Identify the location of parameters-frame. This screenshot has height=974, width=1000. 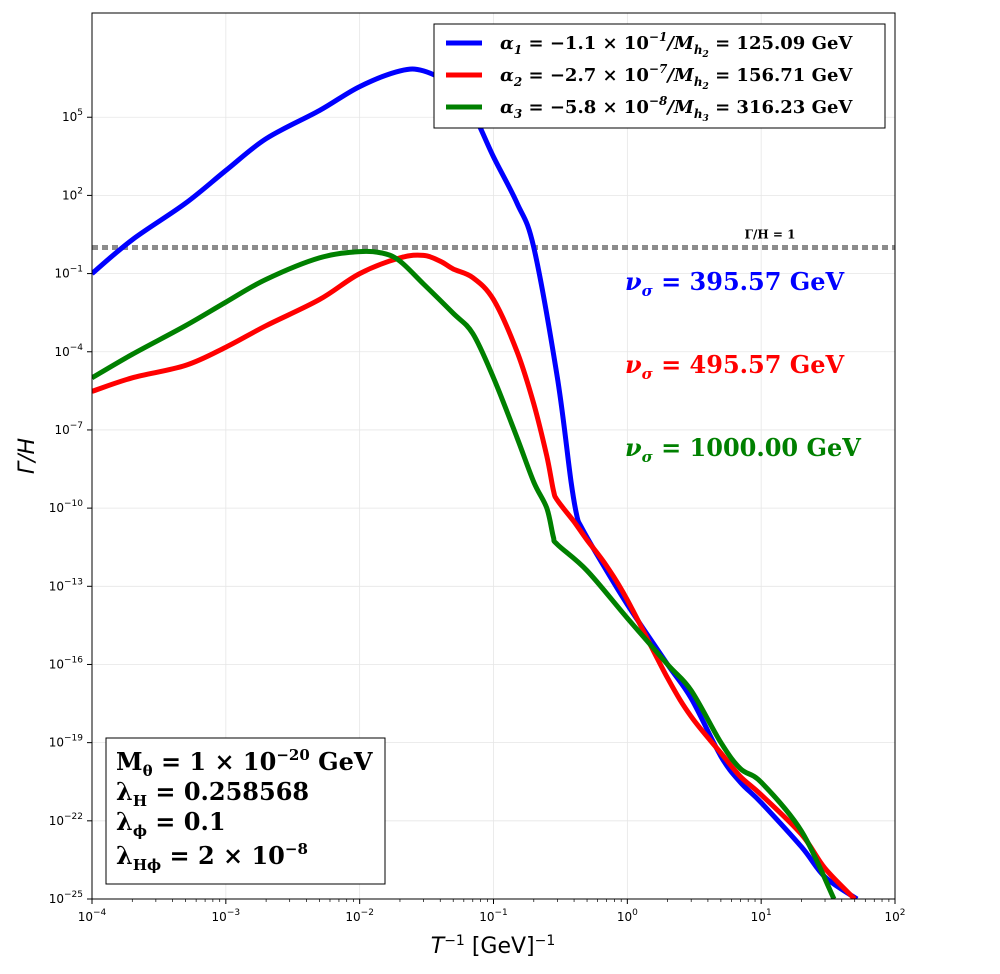
(245, 811).